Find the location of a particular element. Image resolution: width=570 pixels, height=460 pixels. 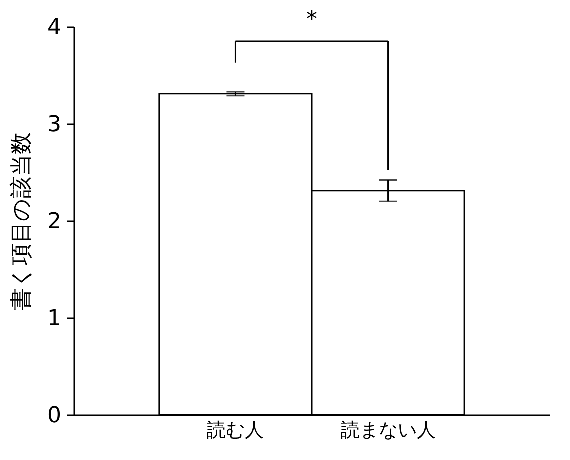

y-tick-label: 4 is located at coordinates (55, 28).